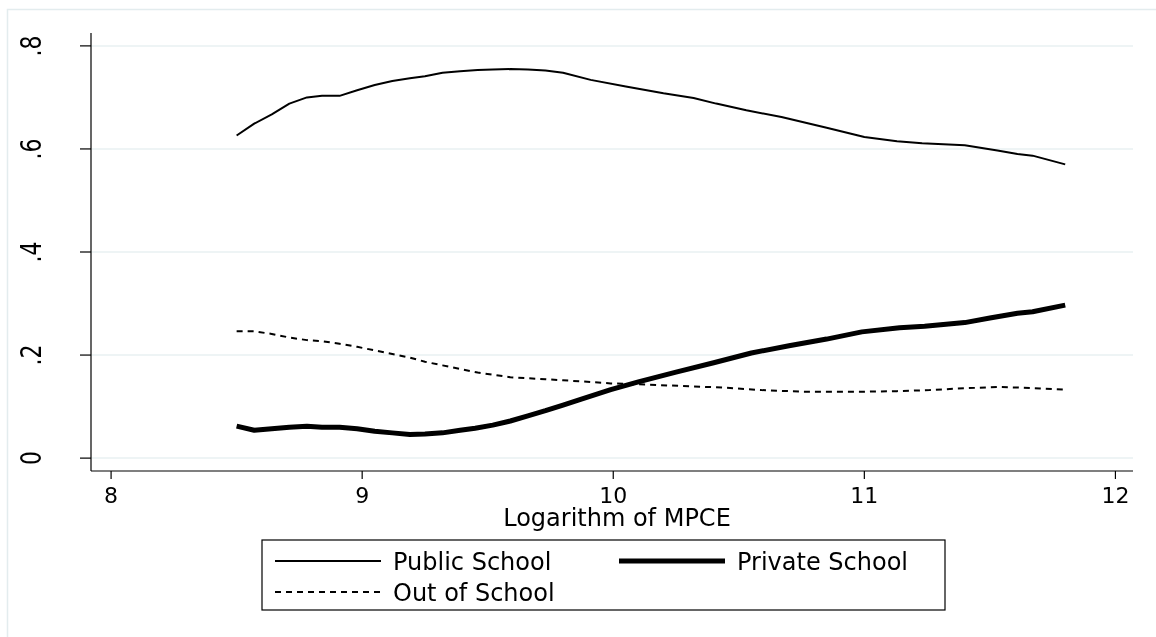 This screenshot has height=637, width=1156. I want to click on line-series, so click(651, 117).